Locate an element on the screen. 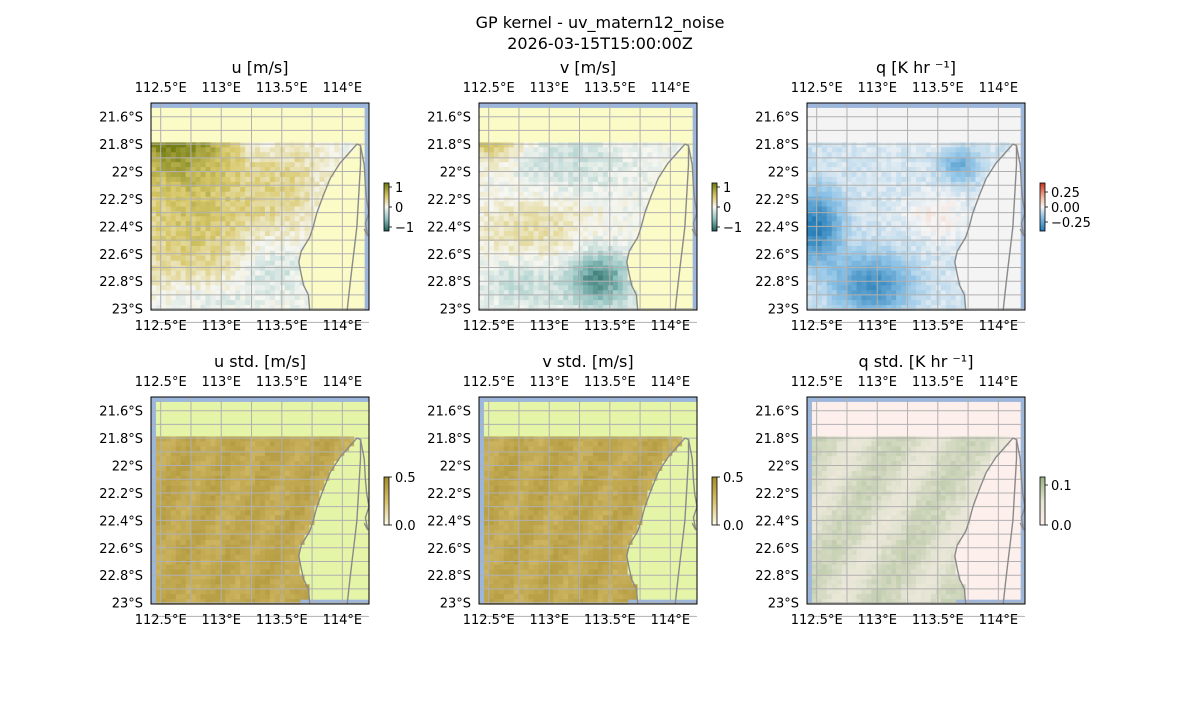  colorbar-tick-label: 1 is located at coordinates (399, 188).